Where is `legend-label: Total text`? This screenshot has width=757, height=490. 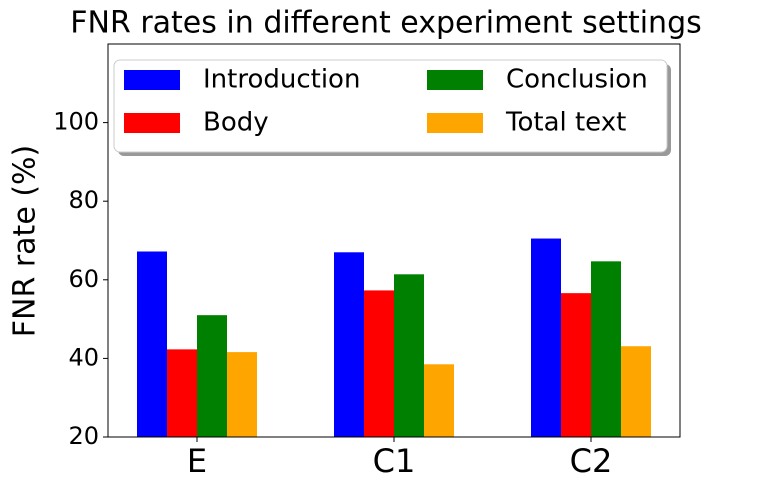 legend-label: Total text is located at coordinates (565, 123).